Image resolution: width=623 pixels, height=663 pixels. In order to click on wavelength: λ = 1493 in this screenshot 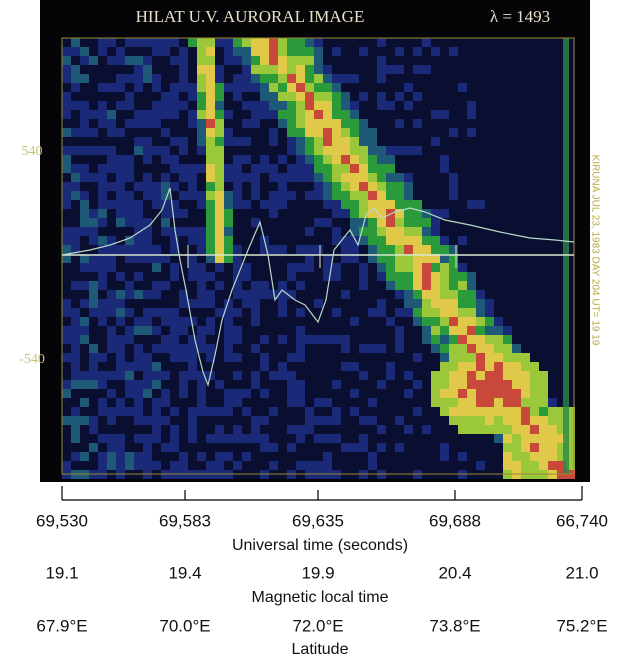, I will do `click(520, 16)`.